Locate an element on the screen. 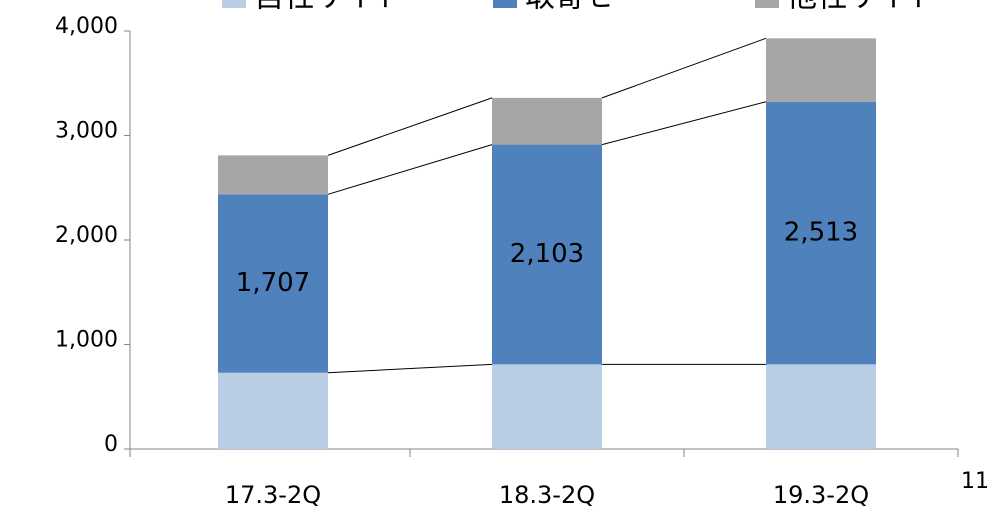 This screenshot has width=992, height=511. x-tick-label: 19.3-2Q is located at coordinates (821, 495).